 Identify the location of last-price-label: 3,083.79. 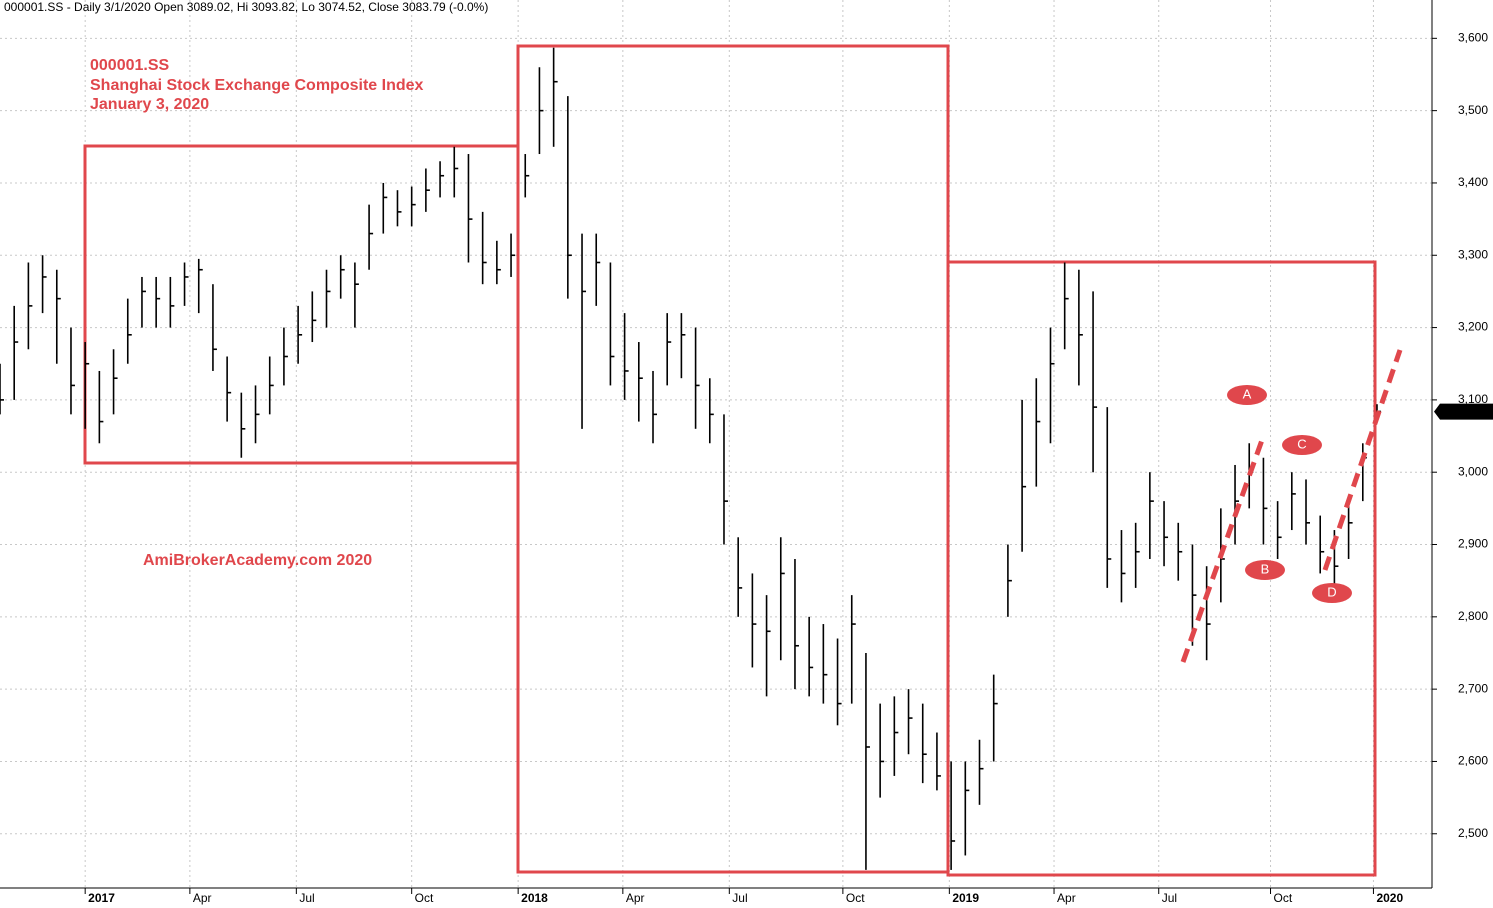
(1465, 411).